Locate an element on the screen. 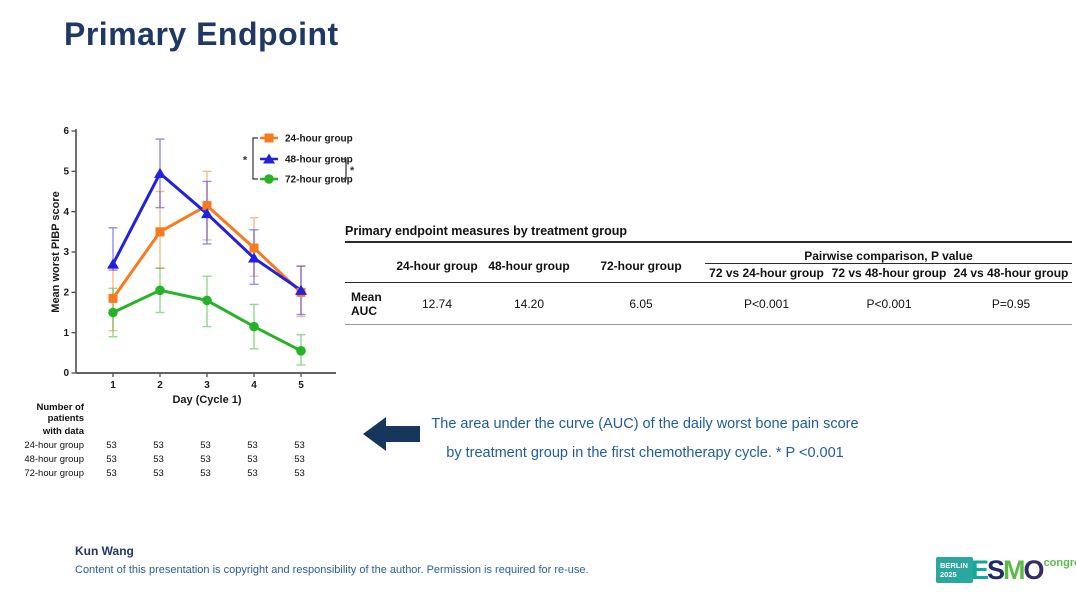  svg-text: 24-hour group is located at coordinates (319, 139).